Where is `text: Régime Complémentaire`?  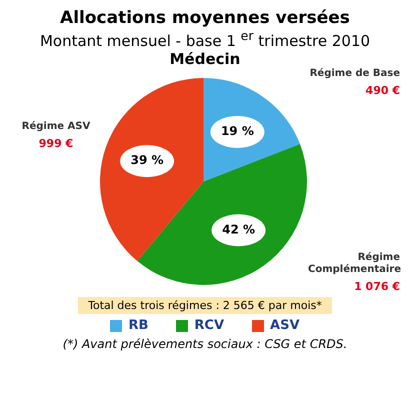 text: Régime Complémentaire is located at coordinates (354, 263).